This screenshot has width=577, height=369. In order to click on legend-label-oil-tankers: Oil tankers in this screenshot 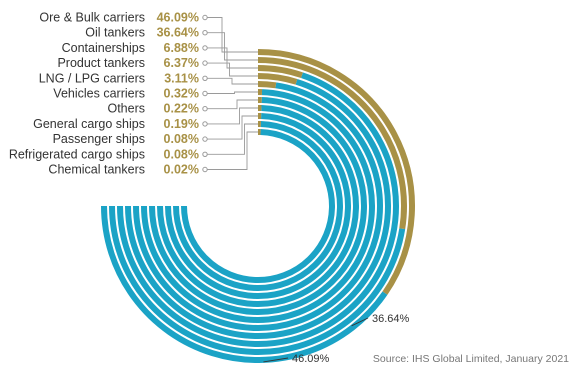, I will do `click(115, 33)`.